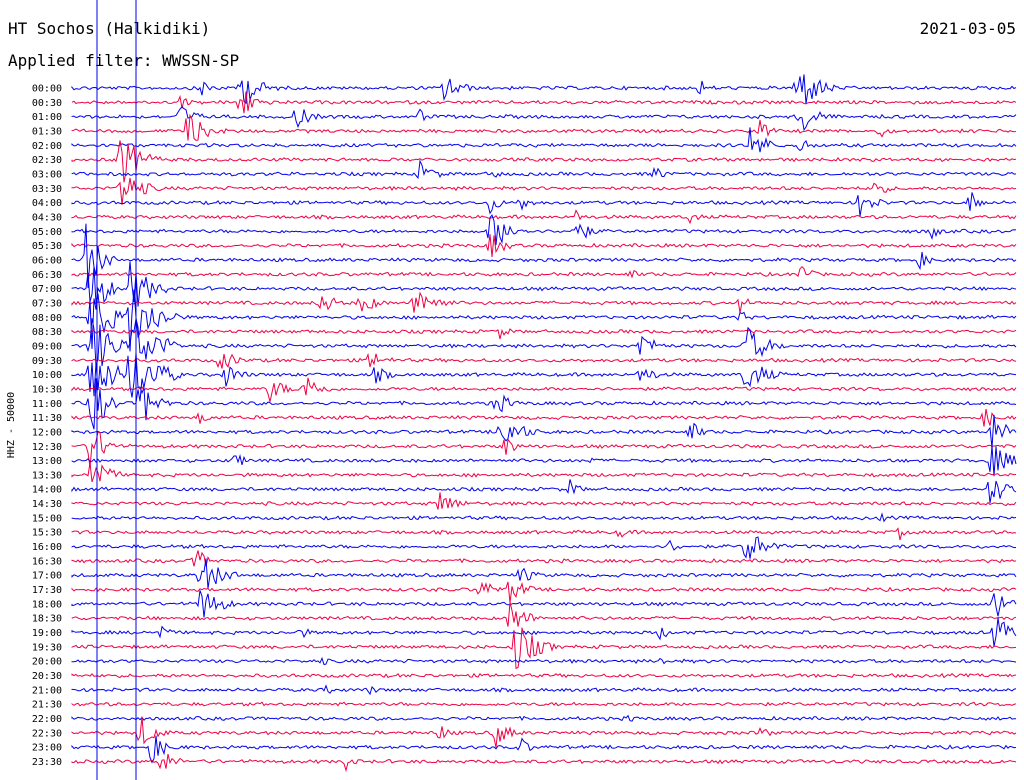 Image resolution: width=1024 pixels, height=780 pixels. What do you see at coordinates (47, 604) in the screenshot?
I see `time-tick-label: 18:00` at bounding box center [47, 604].